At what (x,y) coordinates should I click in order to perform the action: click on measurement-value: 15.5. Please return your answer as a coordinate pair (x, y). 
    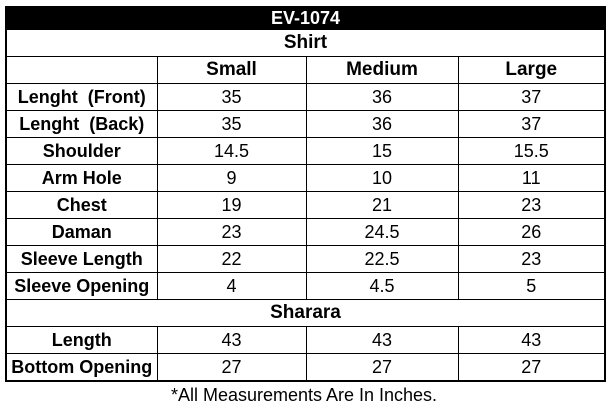
    Looking at the image, I should click on (531, 151).